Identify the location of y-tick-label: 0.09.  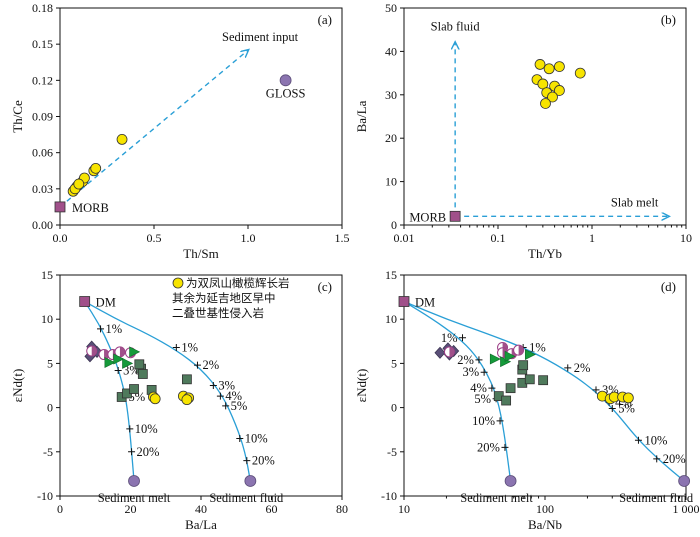
(42, 117).